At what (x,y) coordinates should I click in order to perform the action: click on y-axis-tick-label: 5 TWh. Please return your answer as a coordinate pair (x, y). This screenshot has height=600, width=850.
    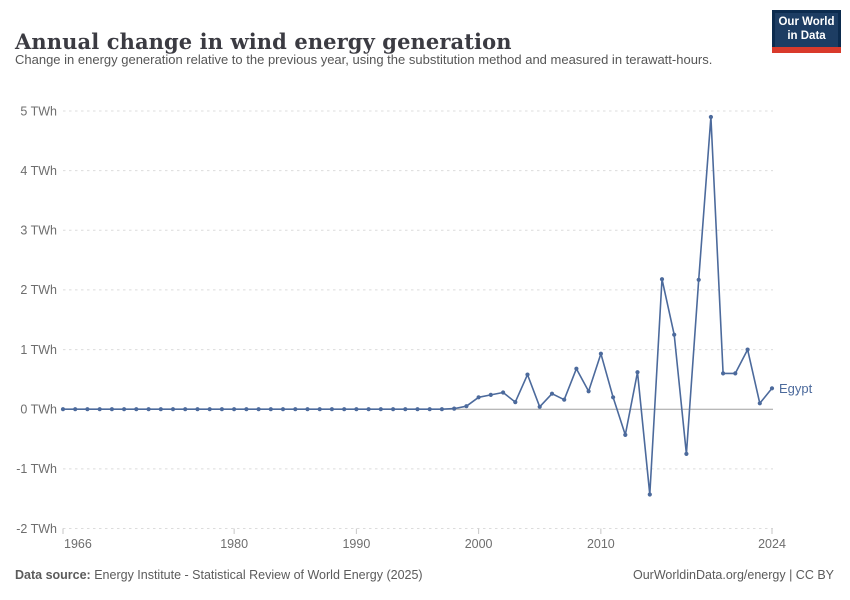
    Looking at the image, I should click on (38, 111).